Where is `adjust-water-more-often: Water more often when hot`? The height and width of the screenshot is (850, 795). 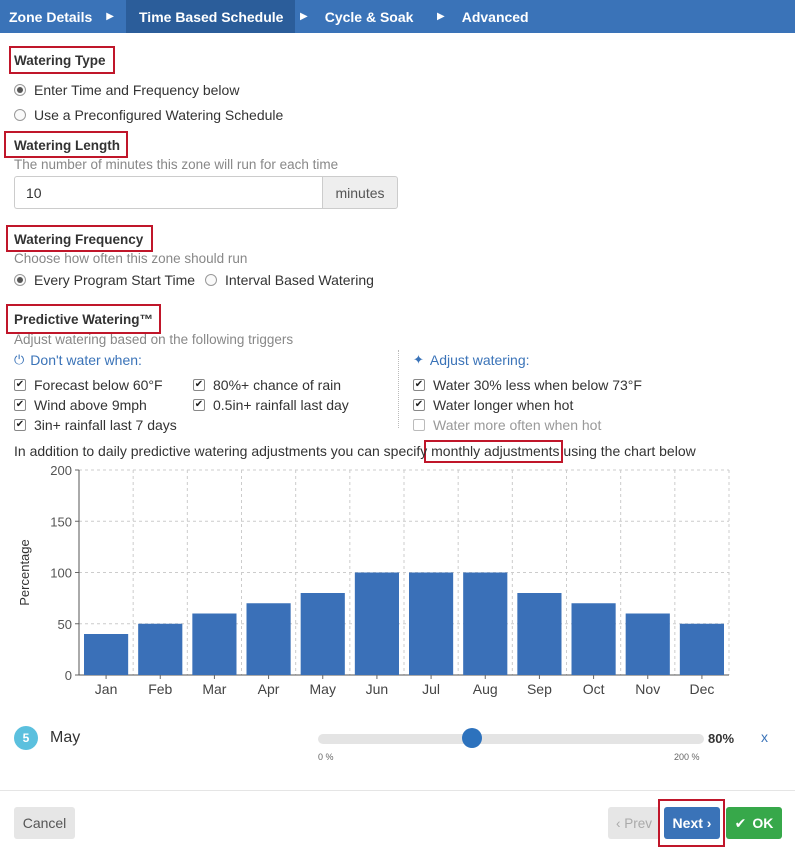 adjust-water-more-often: Water more often when hot is located at coordinates (507, 425).